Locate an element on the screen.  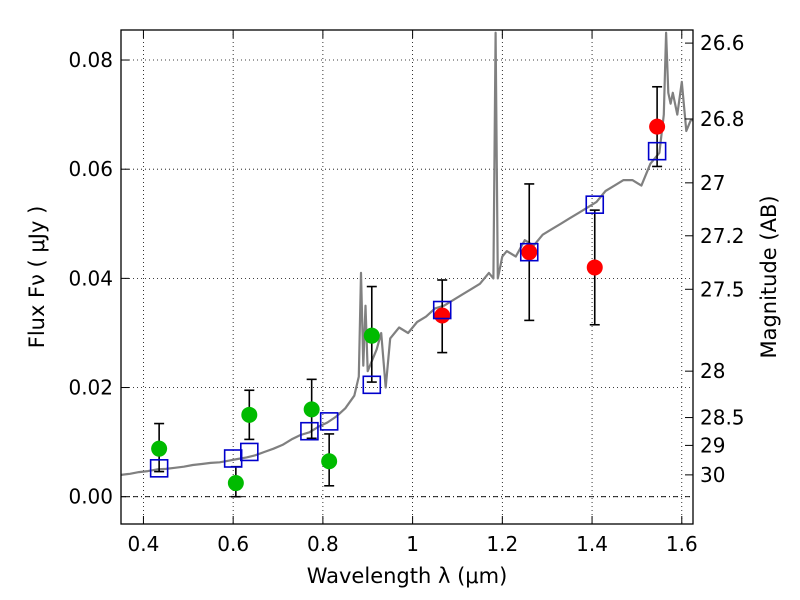
y-tick-label: 0.04 is located at coordinates (90, 278).